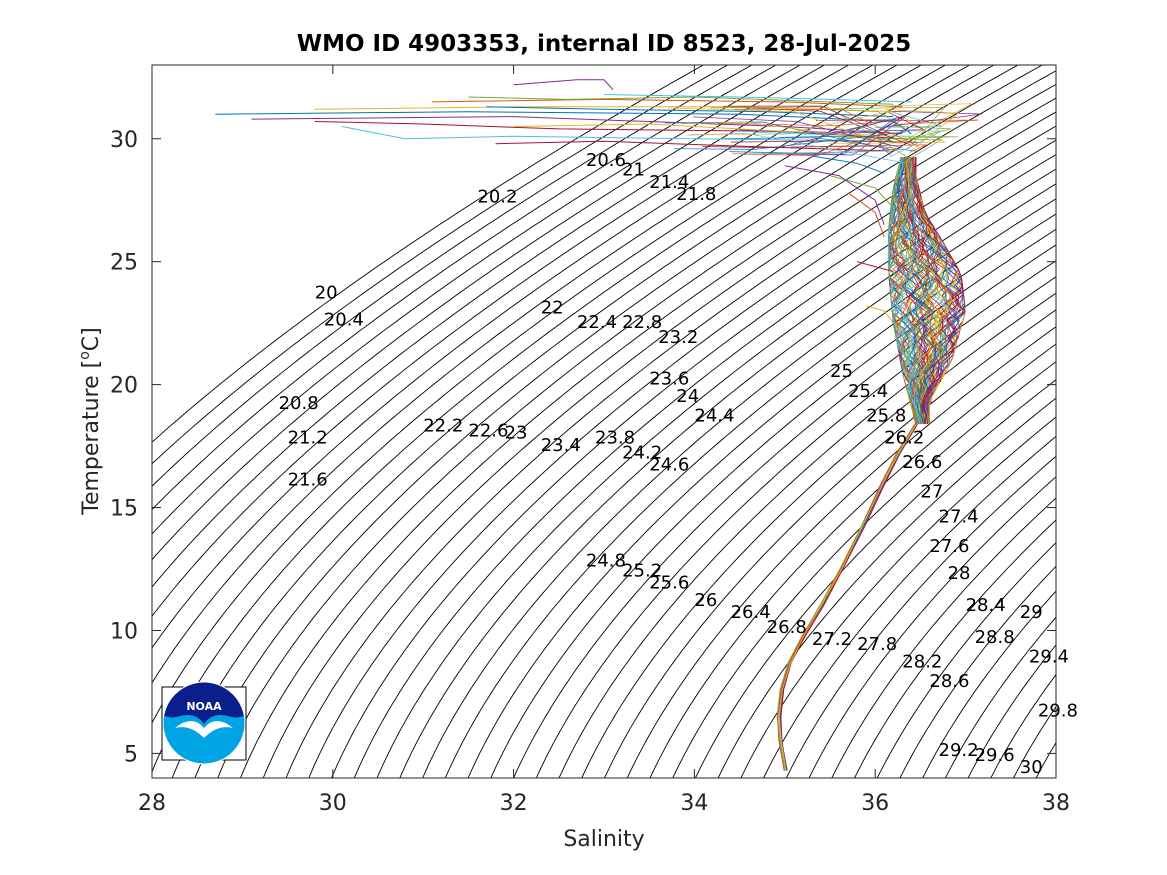  Describe the element at coordinates (443, 425) in the screenshot. I see `contour-label: 22.2` at that location.